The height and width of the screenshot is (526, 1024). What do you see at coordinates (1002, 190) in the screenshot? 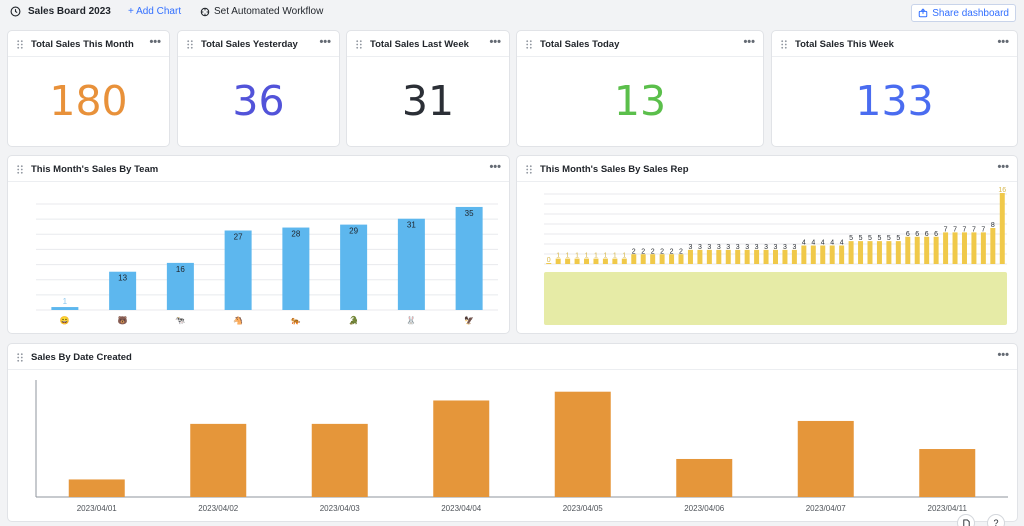
I see `rep-bar-label: 16` at bounding box center [1002, 190].